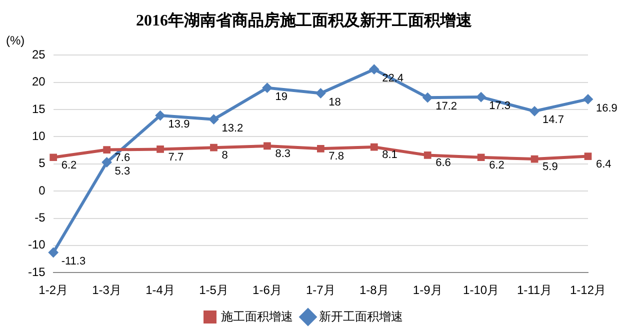 The image size is (628, 333). What do you see at coordinates (553, 120) in the screenshot?
I see `data-label: 14.7` at bounding box center [553, 120].